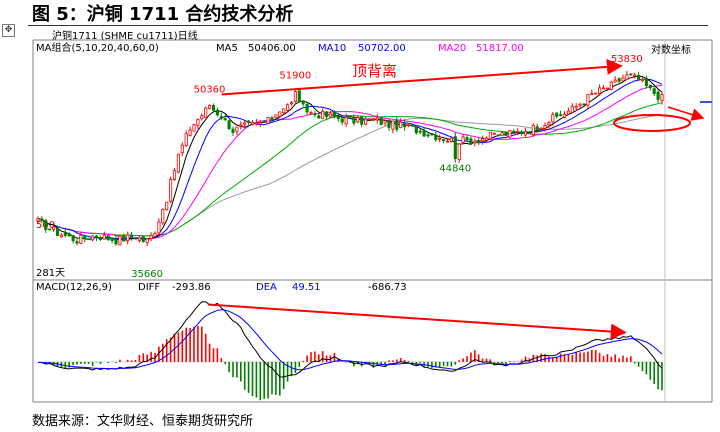  I want to click on divergence-arrow-price, so click(422, 77).